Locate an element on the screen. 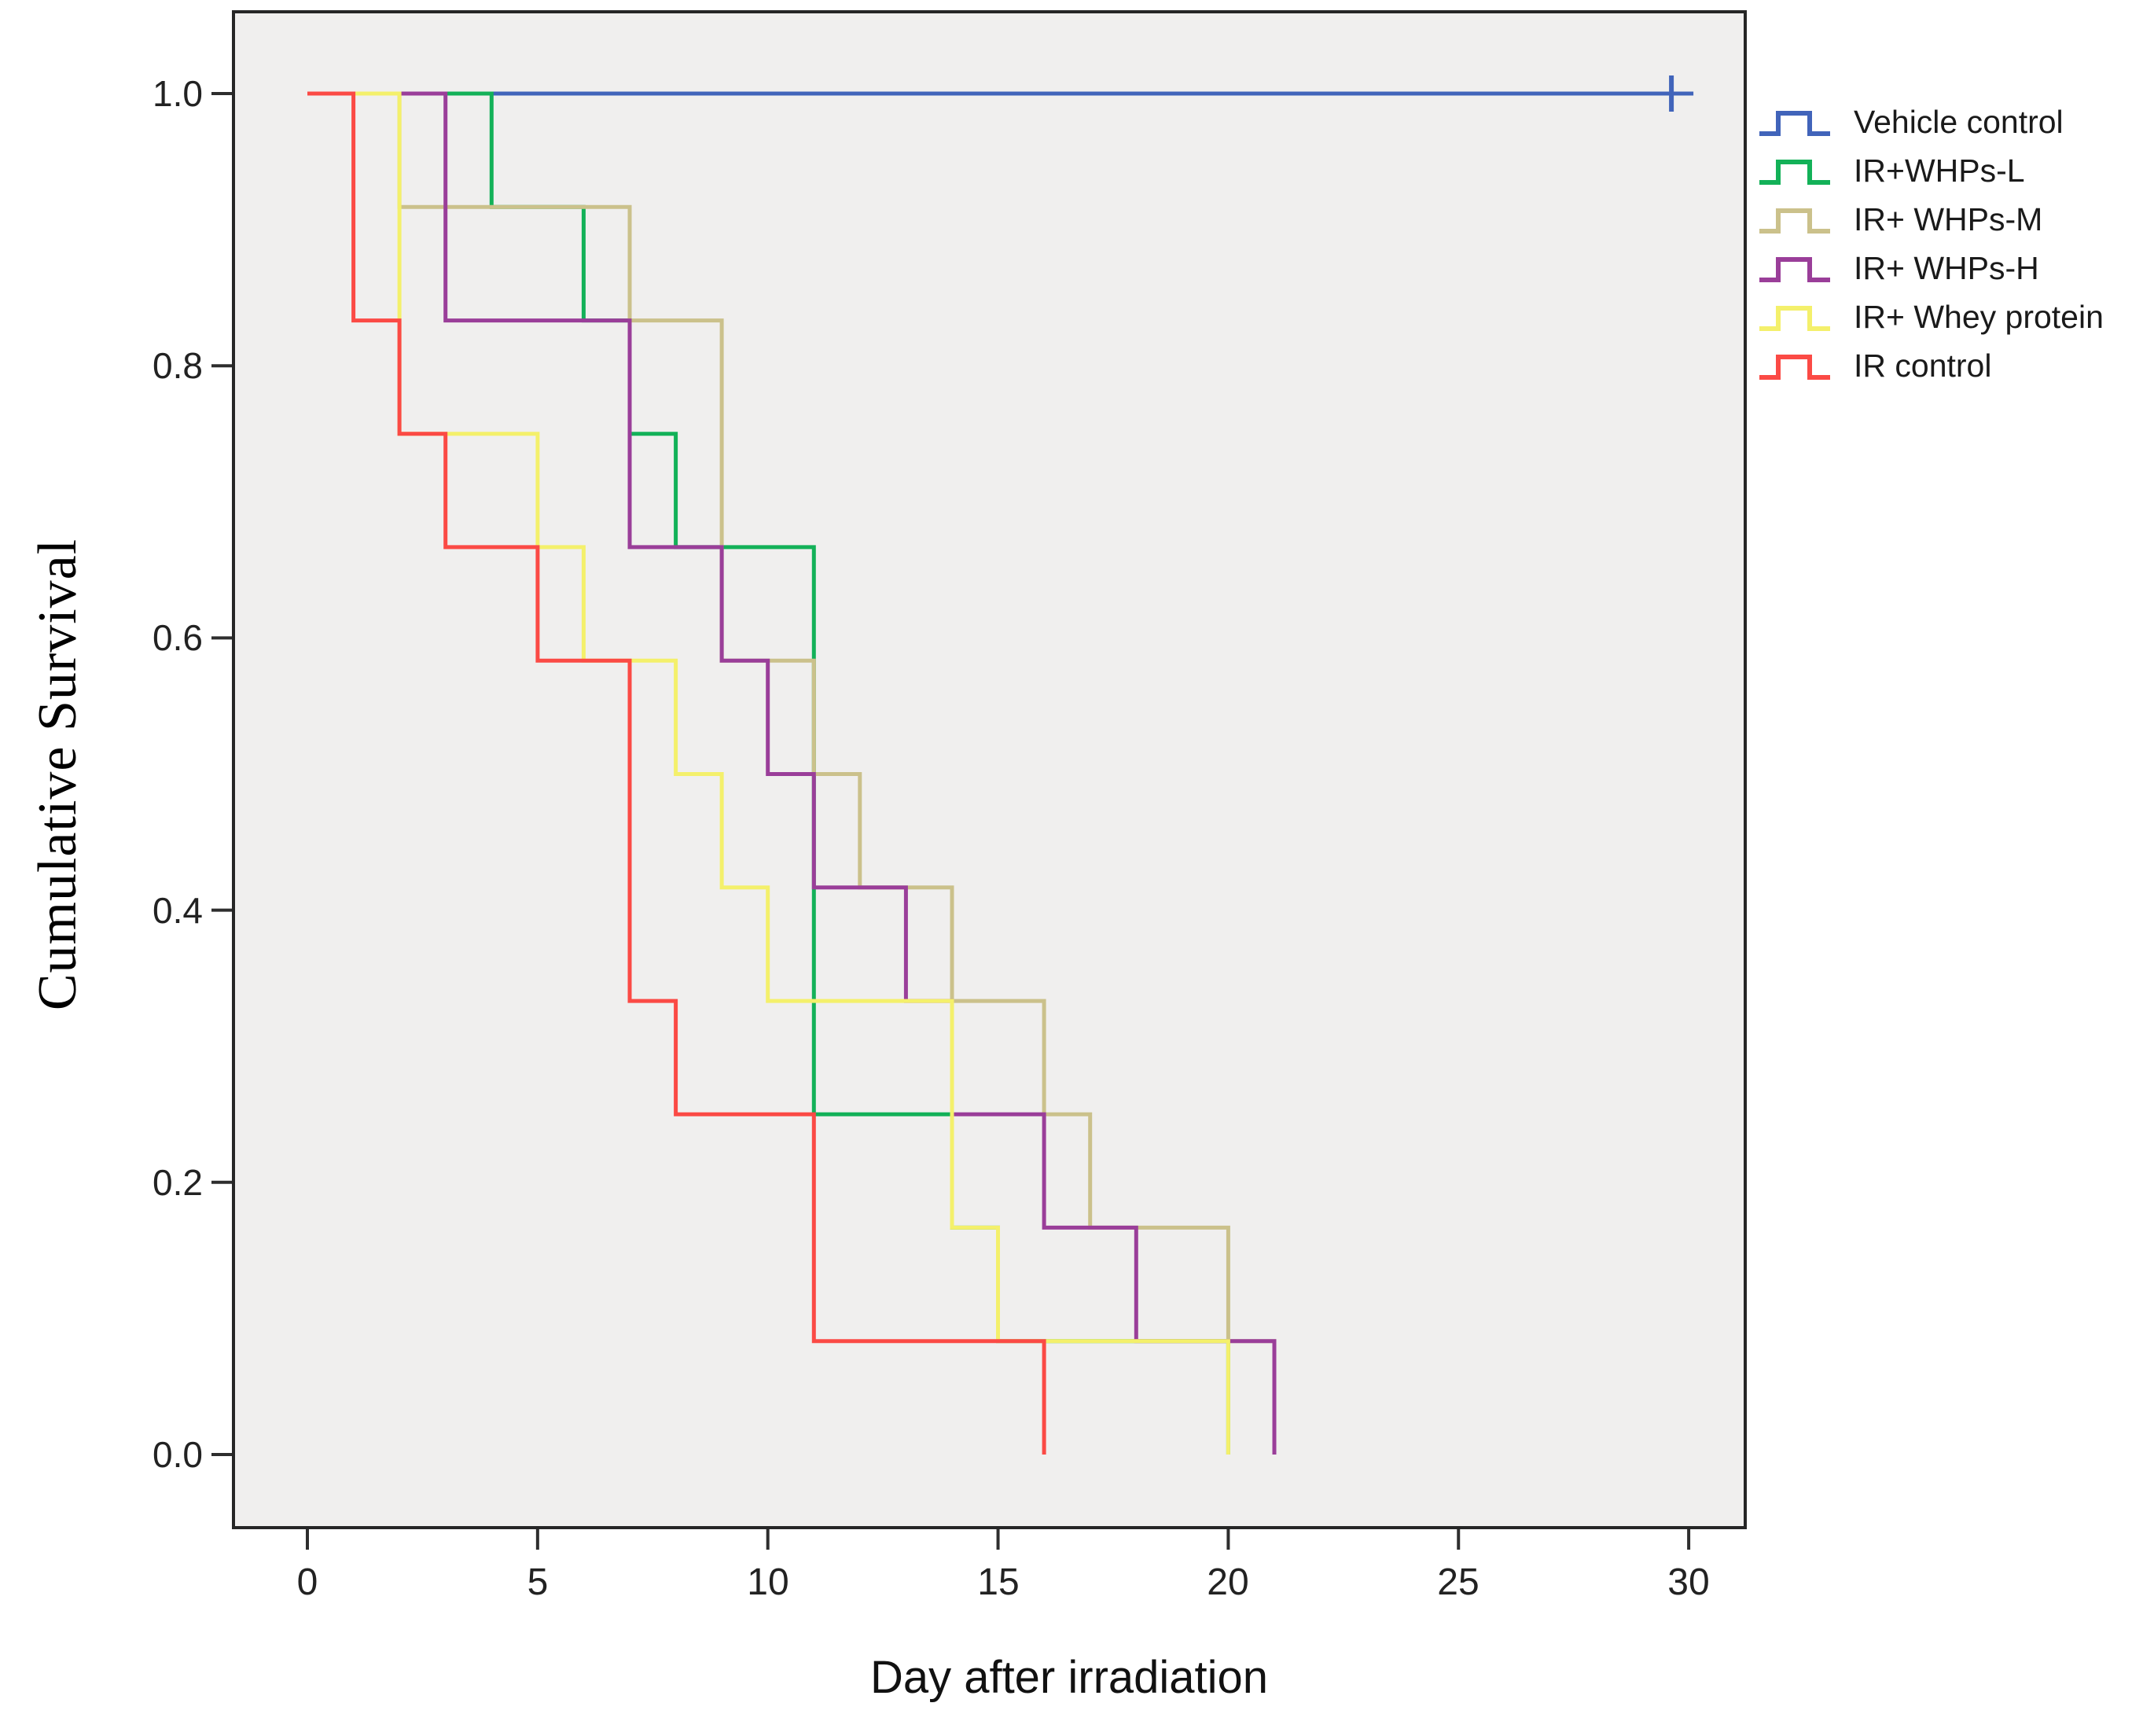  legend-row-ir-whps-h: IR+ WHPs-H is located at coordinates (1929, 268).